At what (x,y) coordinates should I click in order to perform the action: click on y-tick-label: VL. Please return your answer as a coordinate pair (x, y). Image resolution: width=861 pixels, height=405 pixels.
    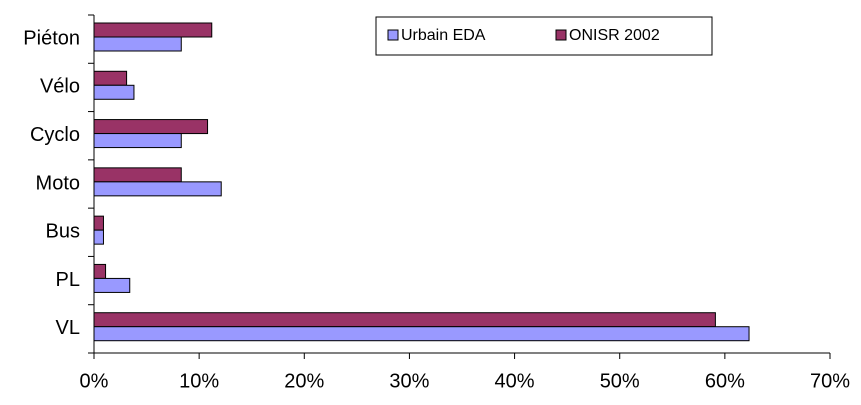
    Looking at the image, I should click on (68, 328).